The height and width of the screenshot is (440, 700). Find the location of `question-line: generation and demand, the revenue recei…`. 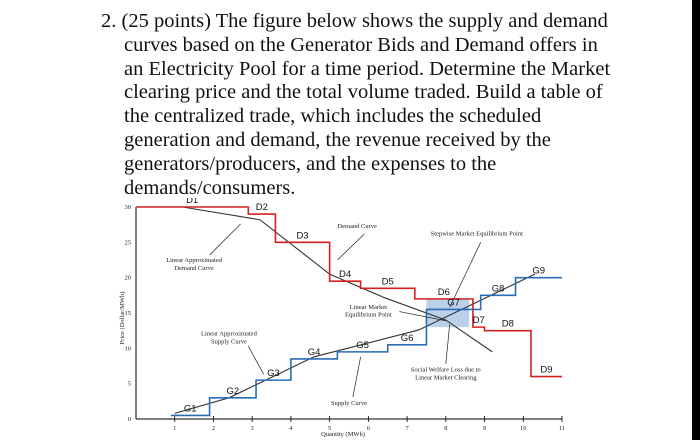

question-line: generation and demand, the revenue recei… is located at coordinates (337, 139).